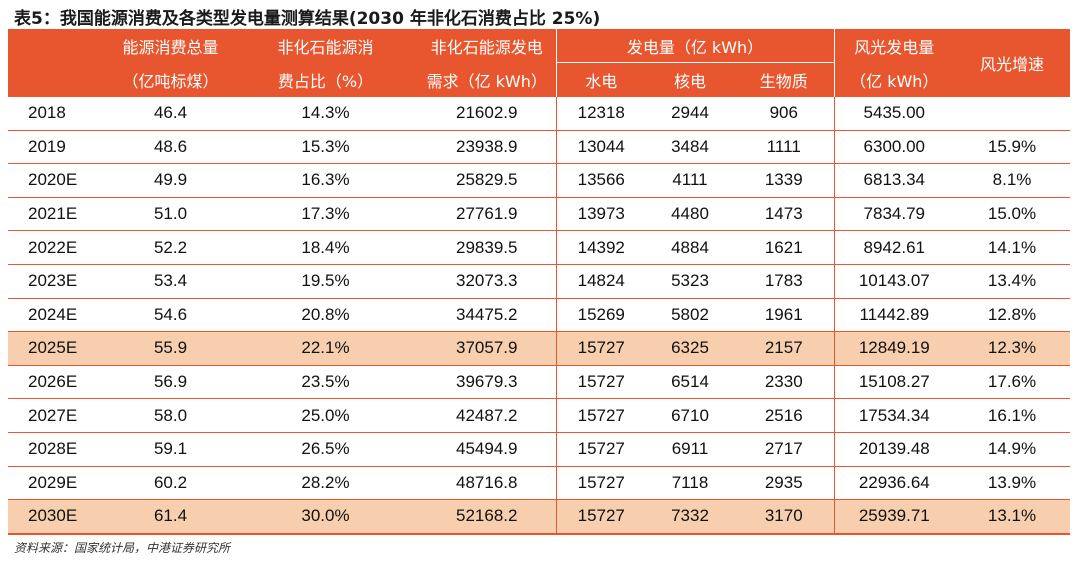  Describe the element at coordinates (690, 517) in the screenshot. I see `cell-nuclear: 7332` at that location.